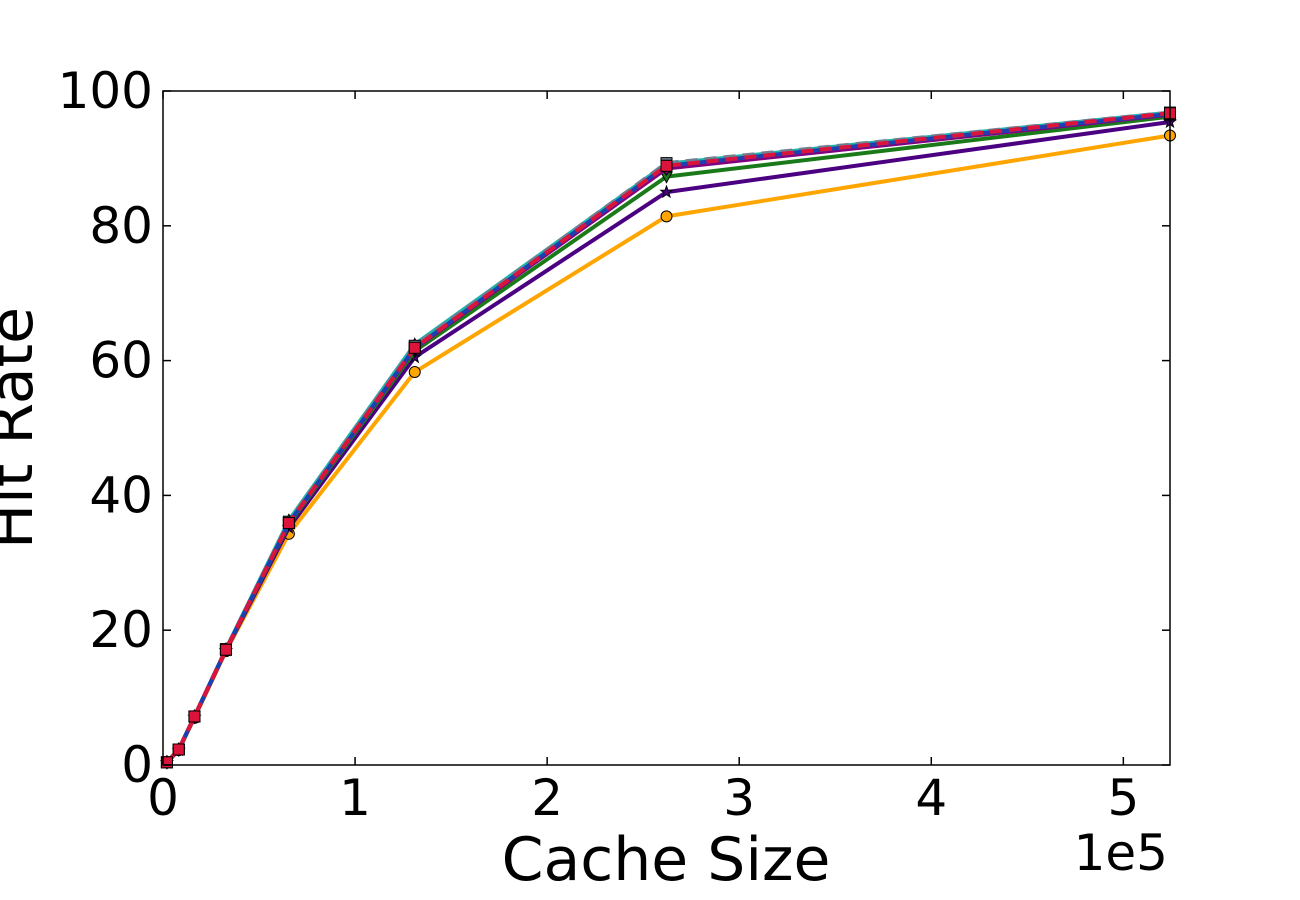 The height and width of the screenshot is (900, 1300). I want to click on y-tick-label: 40, so click(121, 495).